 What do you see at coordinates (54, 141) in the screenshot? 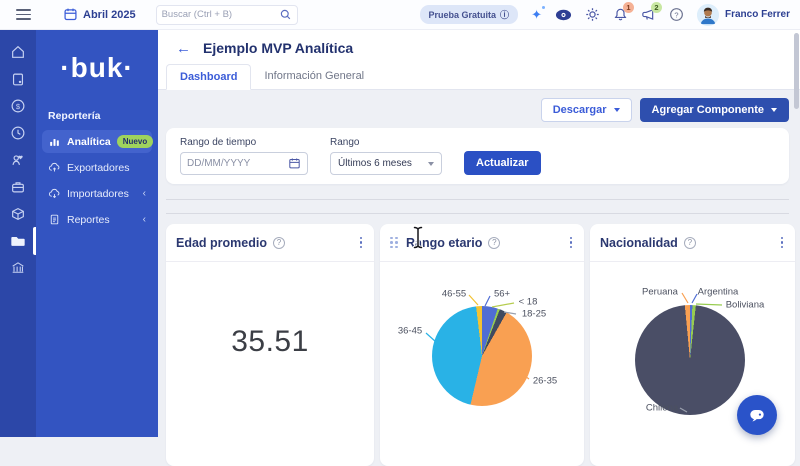
I see `bar-chart-icon` at bounding box center [54, 141].